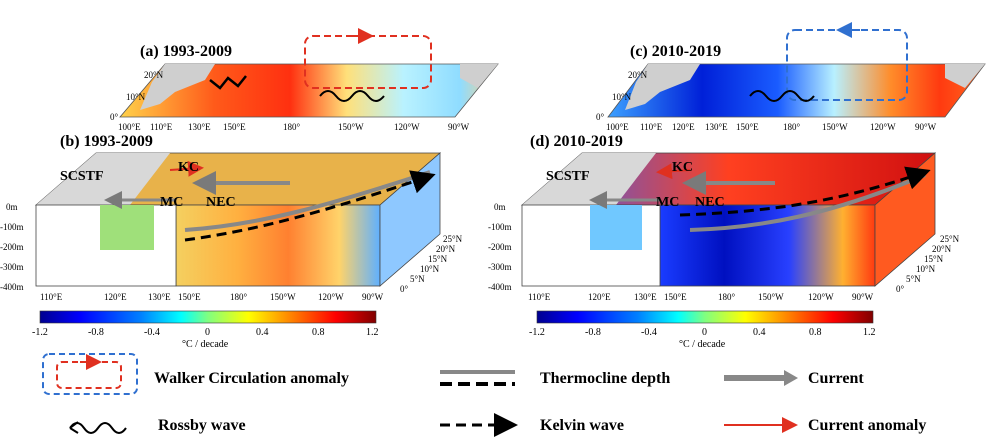  I want to click on panel-a-lat-ticks: 20°N 10°N 0°, so click(137, 96).